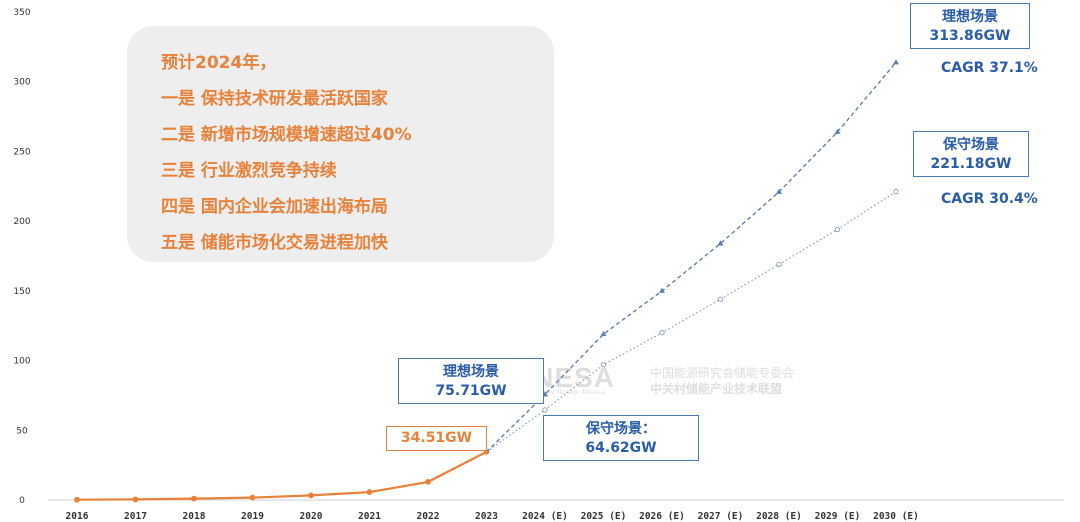  Describe the element at coordinates (21, 13) in the screenshot. I see `y-tick-label: 350` at that location.